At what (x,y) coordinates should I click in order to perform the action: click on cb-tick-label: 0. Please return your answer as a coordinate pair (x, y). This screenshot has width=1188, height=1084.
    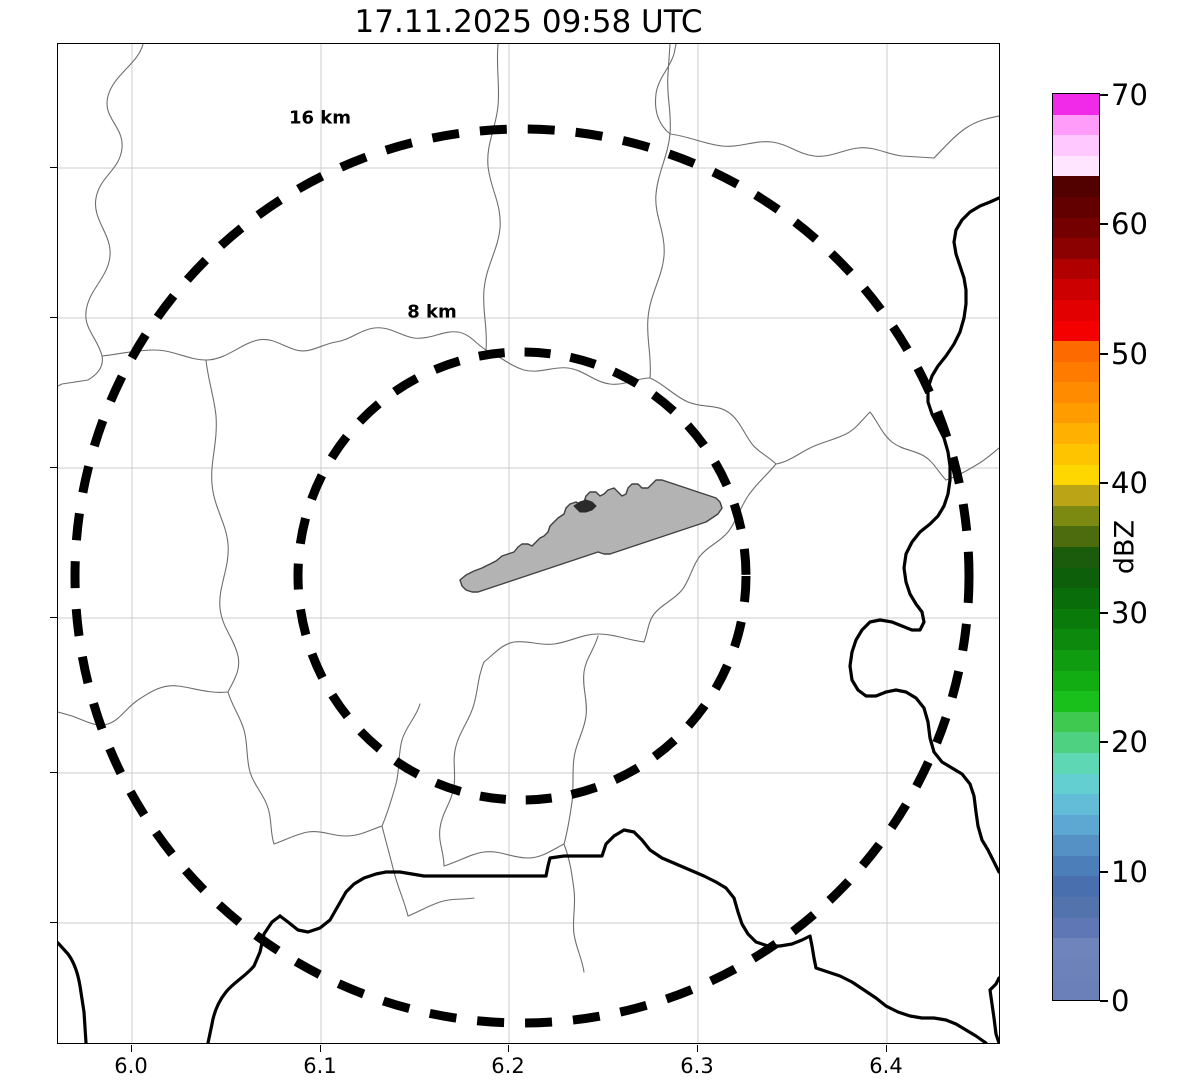
    Looking at the image, I should click on (1120, 1001).